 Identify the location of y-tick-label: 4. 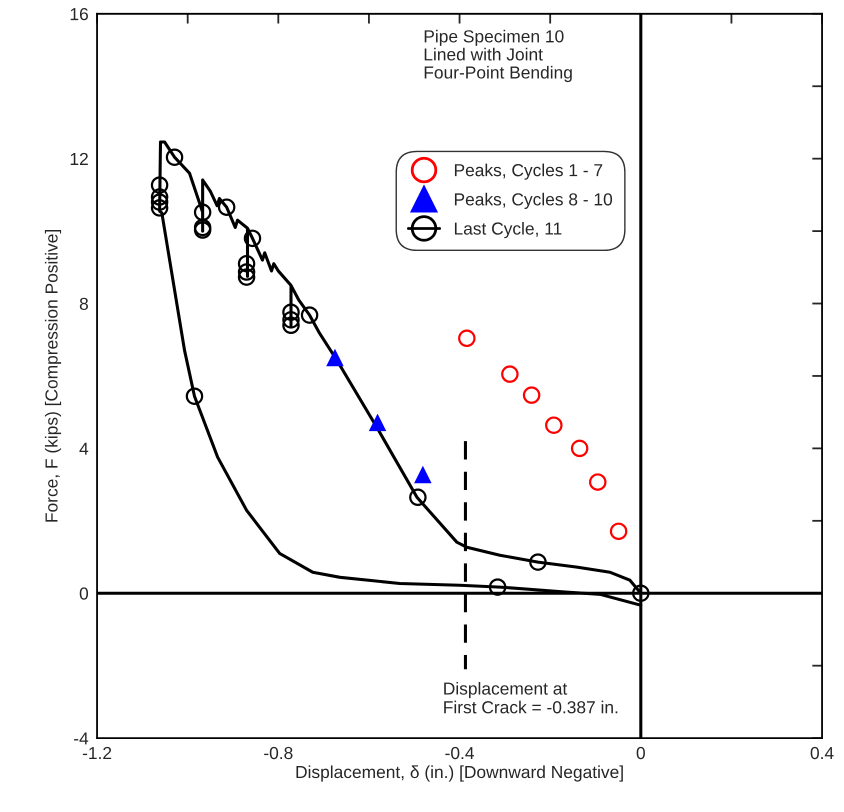
(83, 448).